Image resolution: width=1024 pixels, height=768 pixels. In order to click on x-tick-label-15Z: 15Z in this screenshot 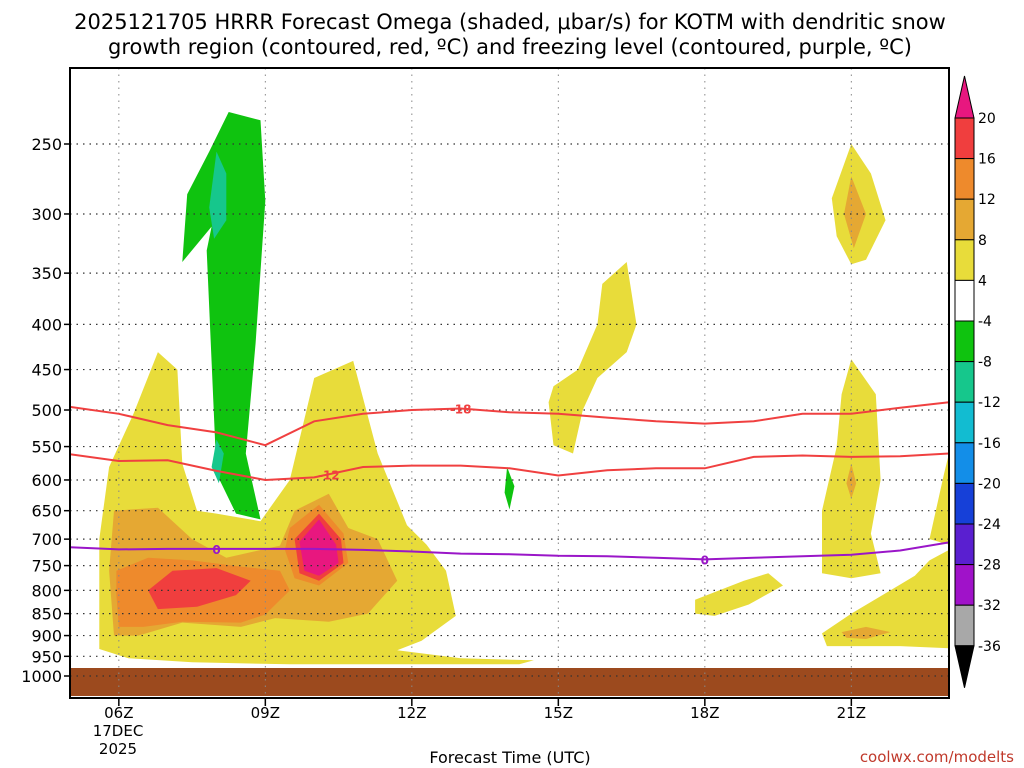, I will do `click(558, 713)`.